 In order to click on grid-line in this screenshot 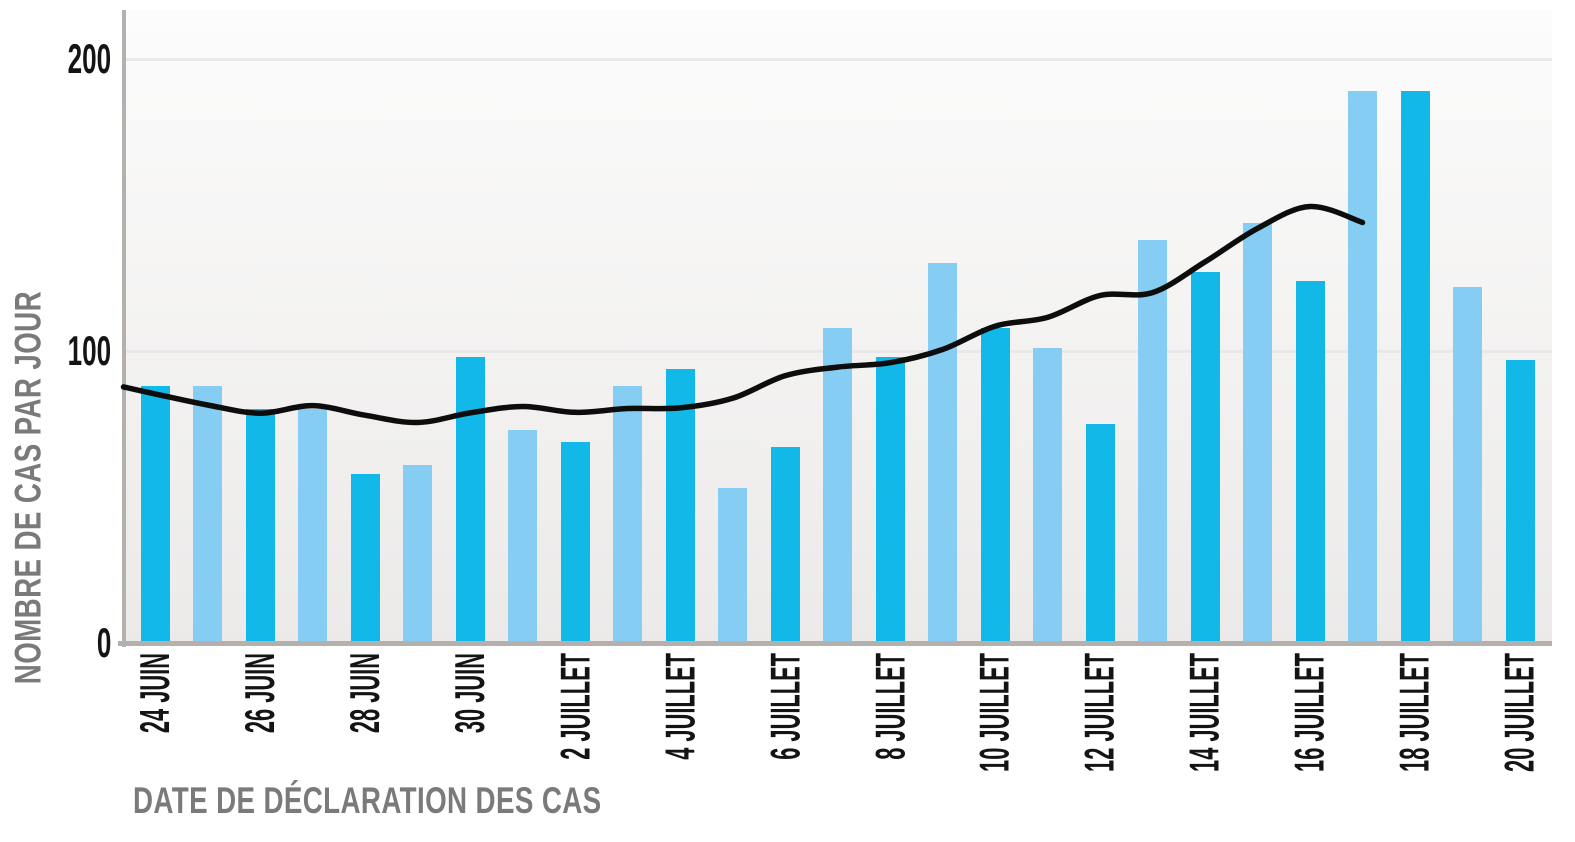, I will do `click(839, 59)`.